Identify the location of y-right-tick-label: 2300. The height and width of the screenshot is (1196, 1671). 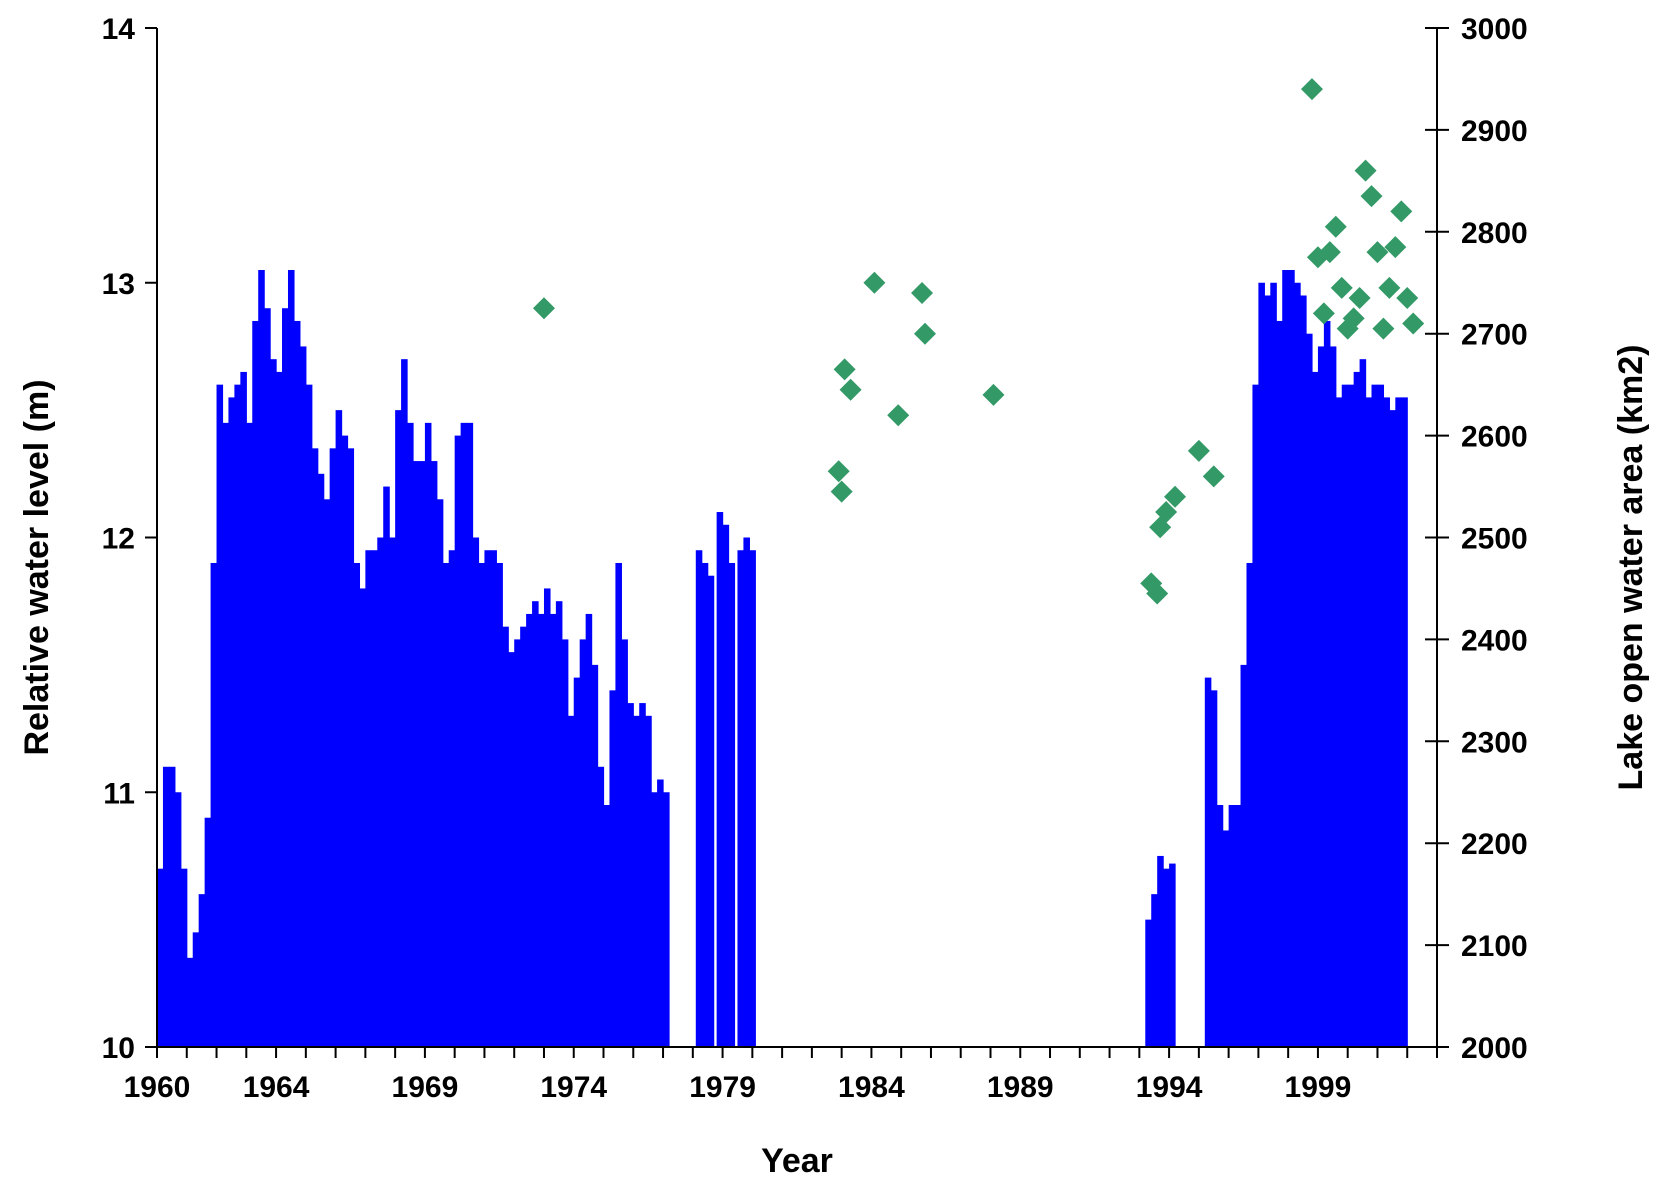
(1494, 742).